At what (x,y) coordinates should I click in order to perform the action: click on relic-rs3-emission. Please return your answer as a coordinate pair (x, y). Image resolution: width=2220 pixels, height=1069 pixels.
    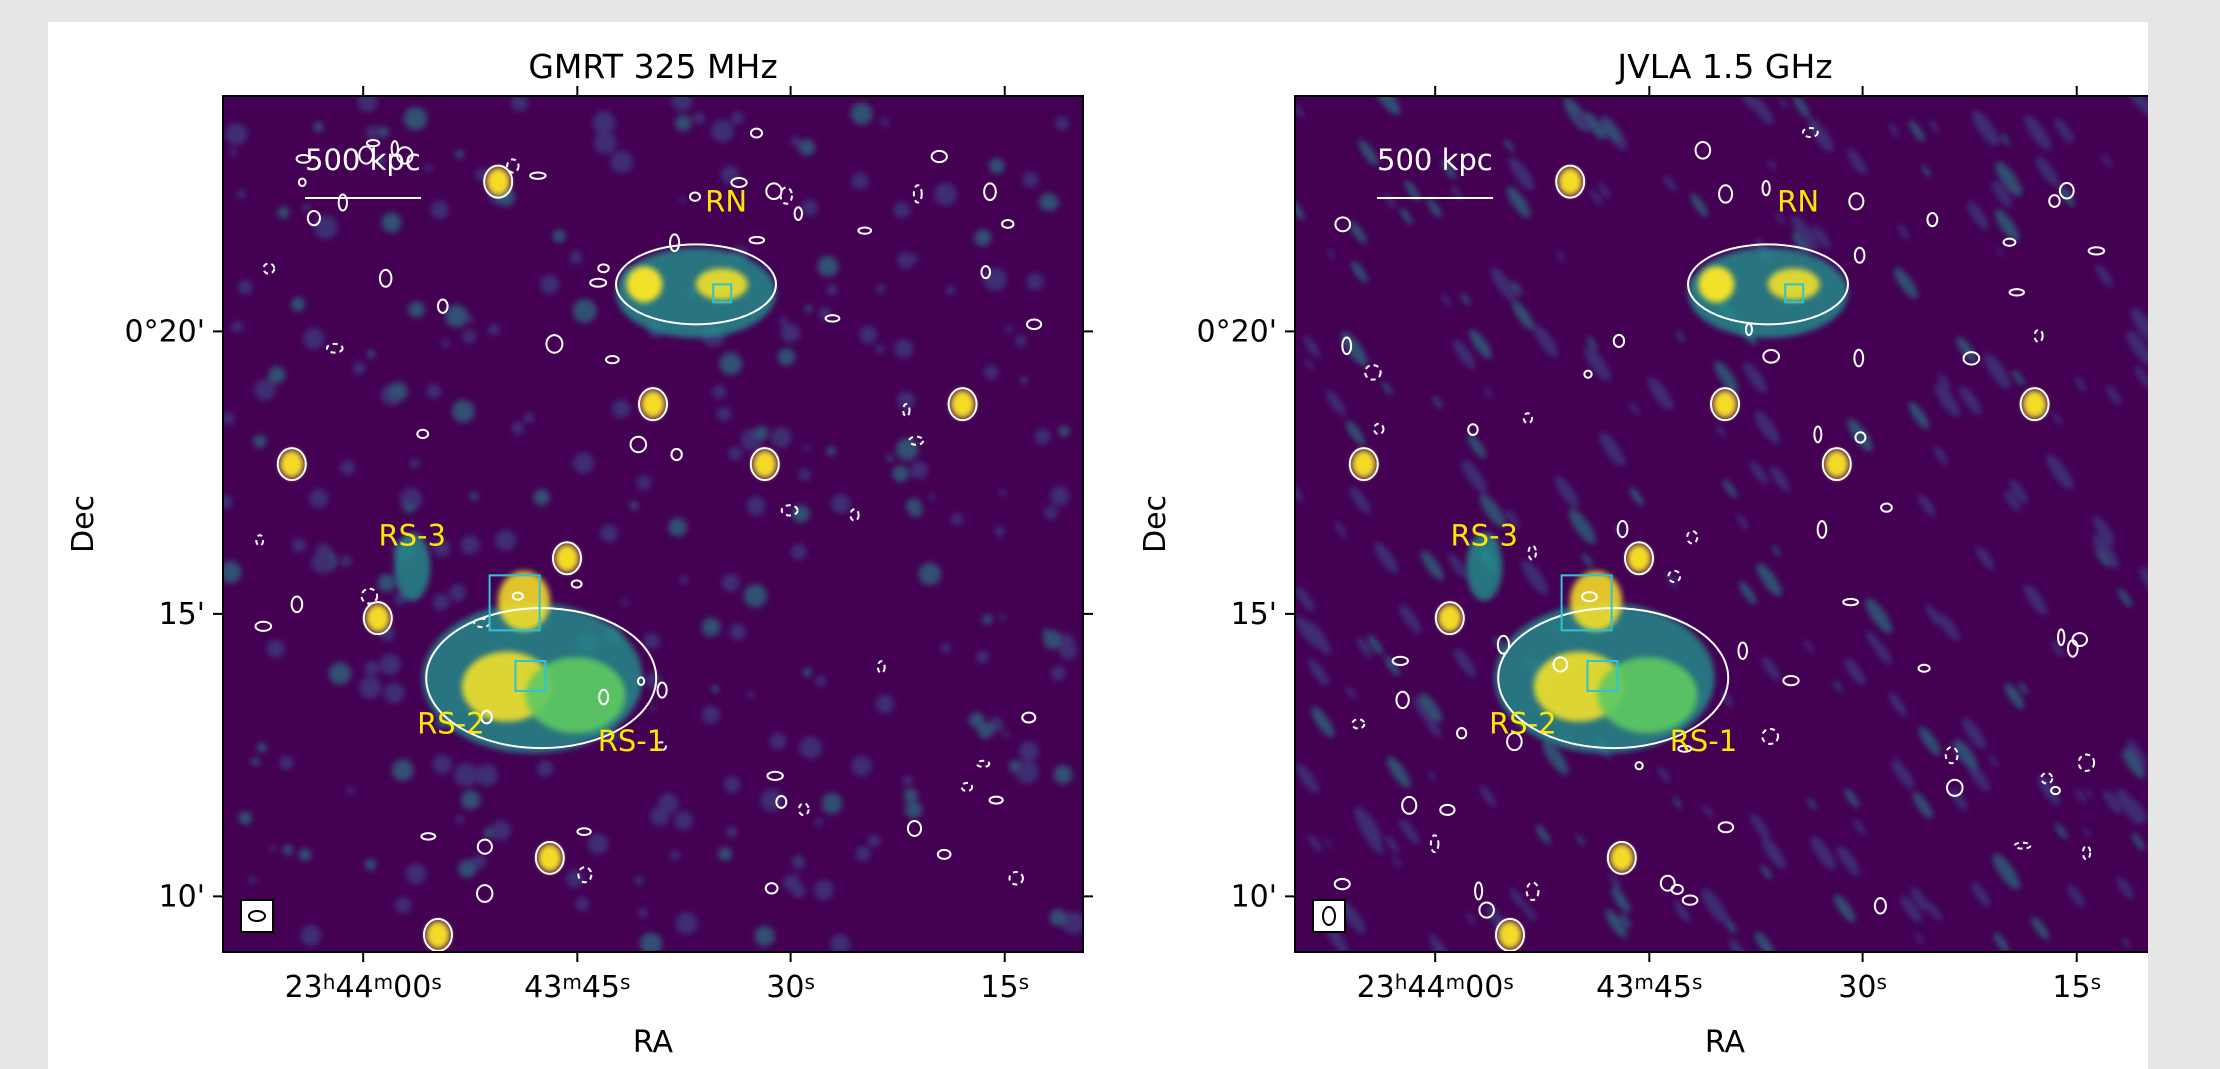
    Looking at the image, I should click on (1484, 566).